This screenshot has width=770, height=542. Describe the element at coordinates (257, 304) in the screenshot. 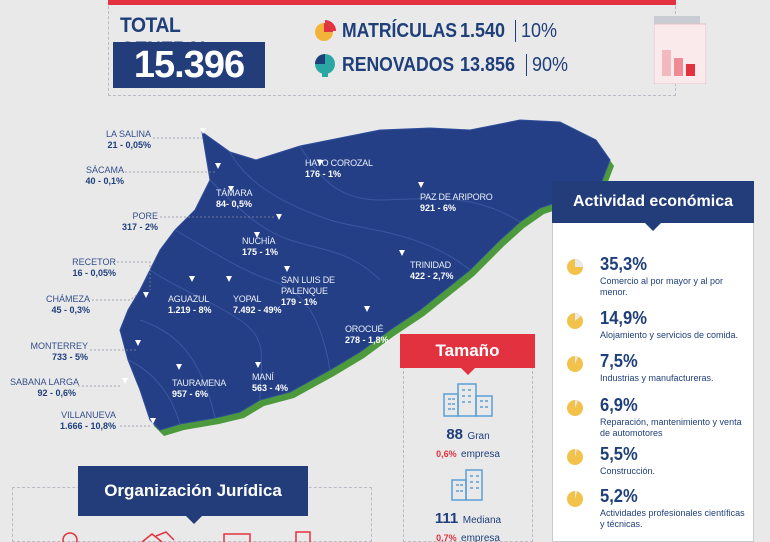

I see `label-yopal: YOPAL 7.492 - 49%` at that location.